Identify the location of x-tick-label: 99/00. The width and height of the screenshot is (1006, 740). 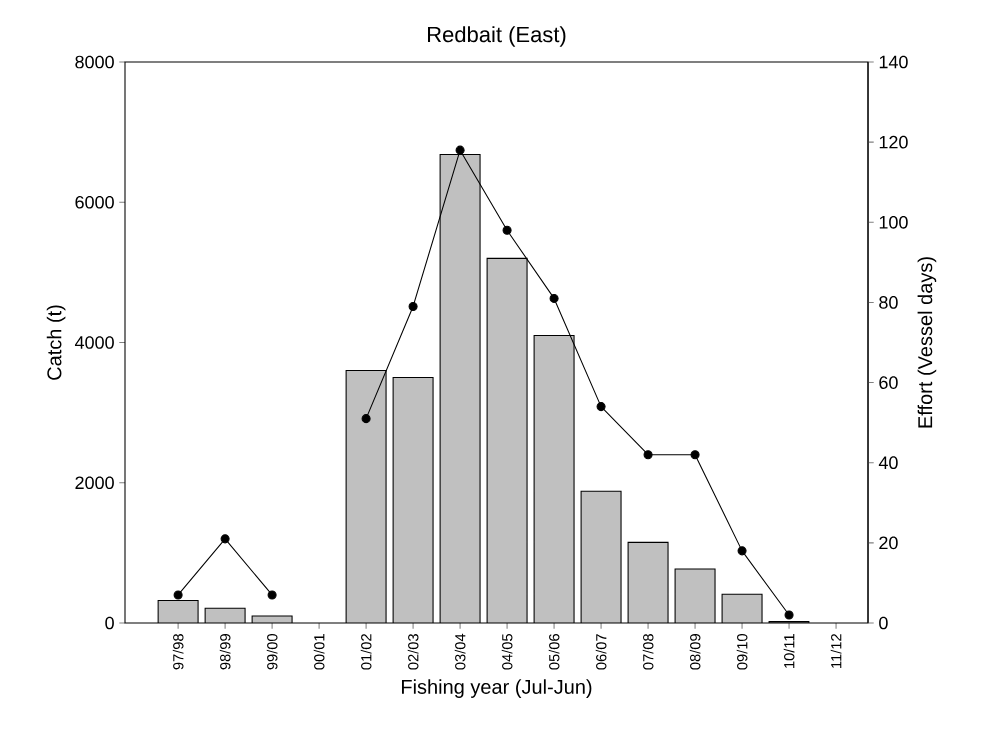
(272, 651).